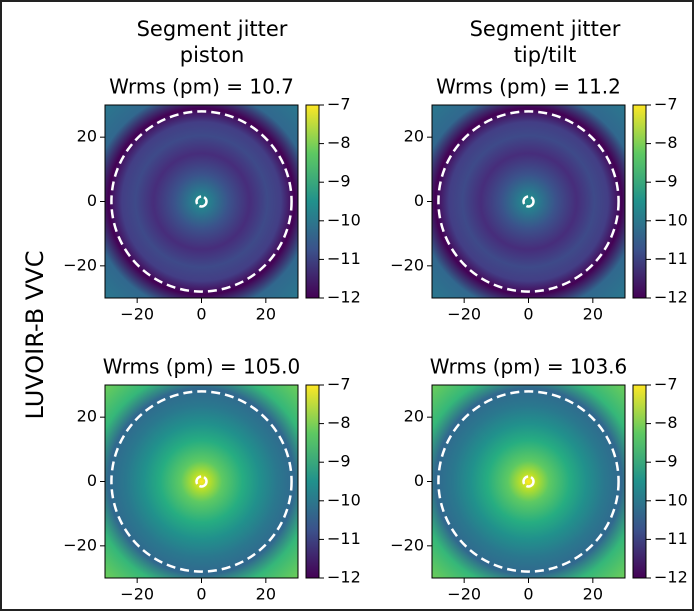 This screenshot has width=694, height=611. I want to click on row-label: LUVOIR-B VVC, so click(35, 335).